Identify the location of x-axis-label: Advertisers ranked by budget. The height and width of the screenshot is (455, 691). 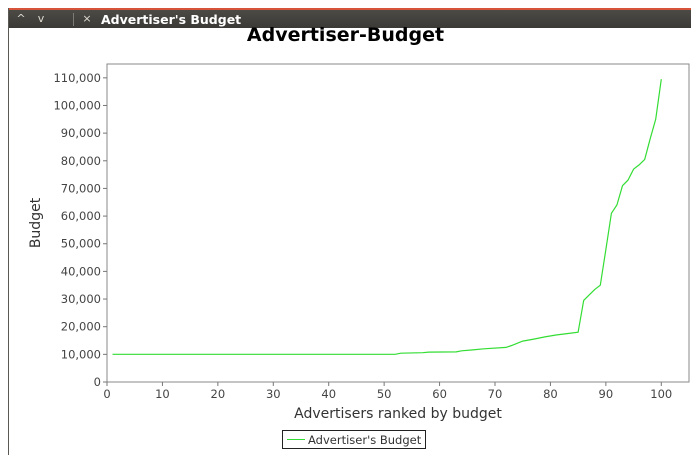
(398, 414).